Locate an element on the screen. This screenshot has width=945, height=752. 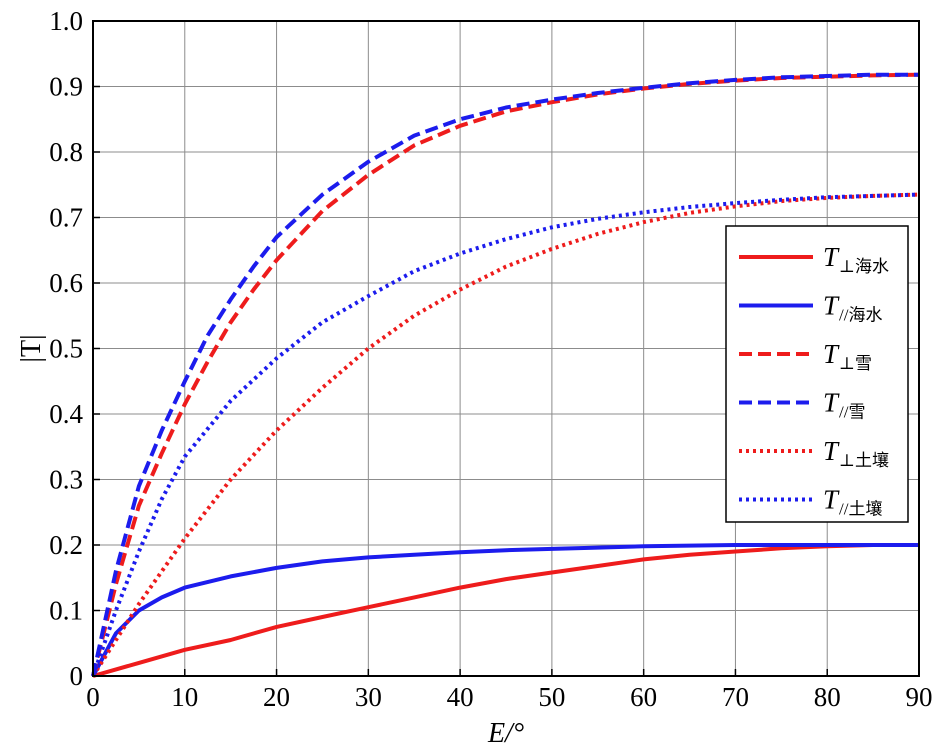
legend-subscript: //土壤 is located at coordinates (860, 509).